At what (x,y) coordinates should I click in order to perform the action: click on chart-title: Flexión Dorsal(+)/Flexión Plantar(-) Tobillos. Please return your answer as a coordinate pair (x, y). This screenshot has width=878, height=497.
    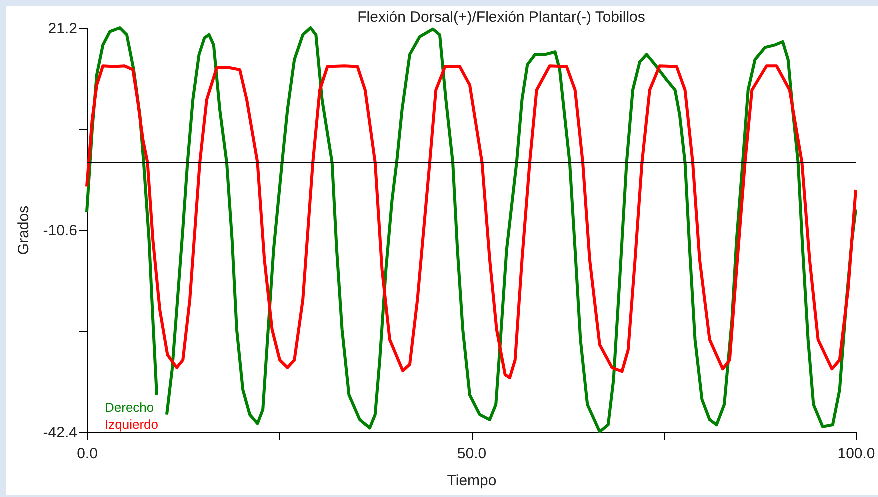
    Looking at the image, I should click on (502, 17).